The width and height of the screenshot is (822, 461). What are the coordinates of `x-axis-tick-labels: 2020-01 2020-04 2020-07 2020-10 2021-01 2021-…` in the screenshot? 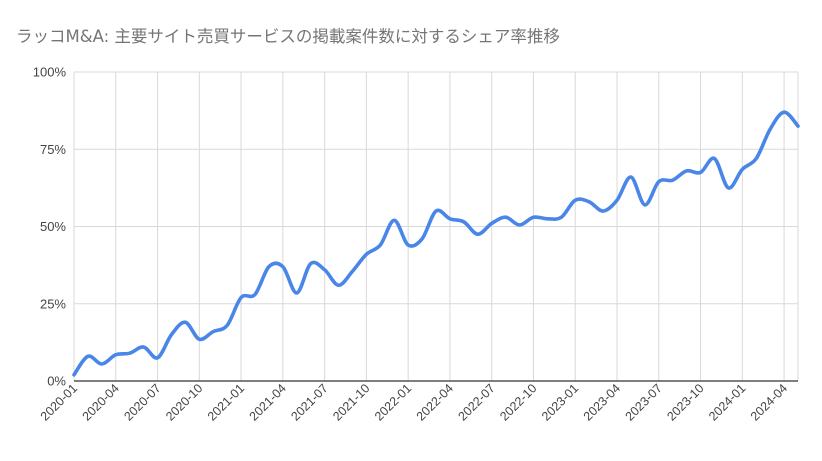 It's located at (414, 402).